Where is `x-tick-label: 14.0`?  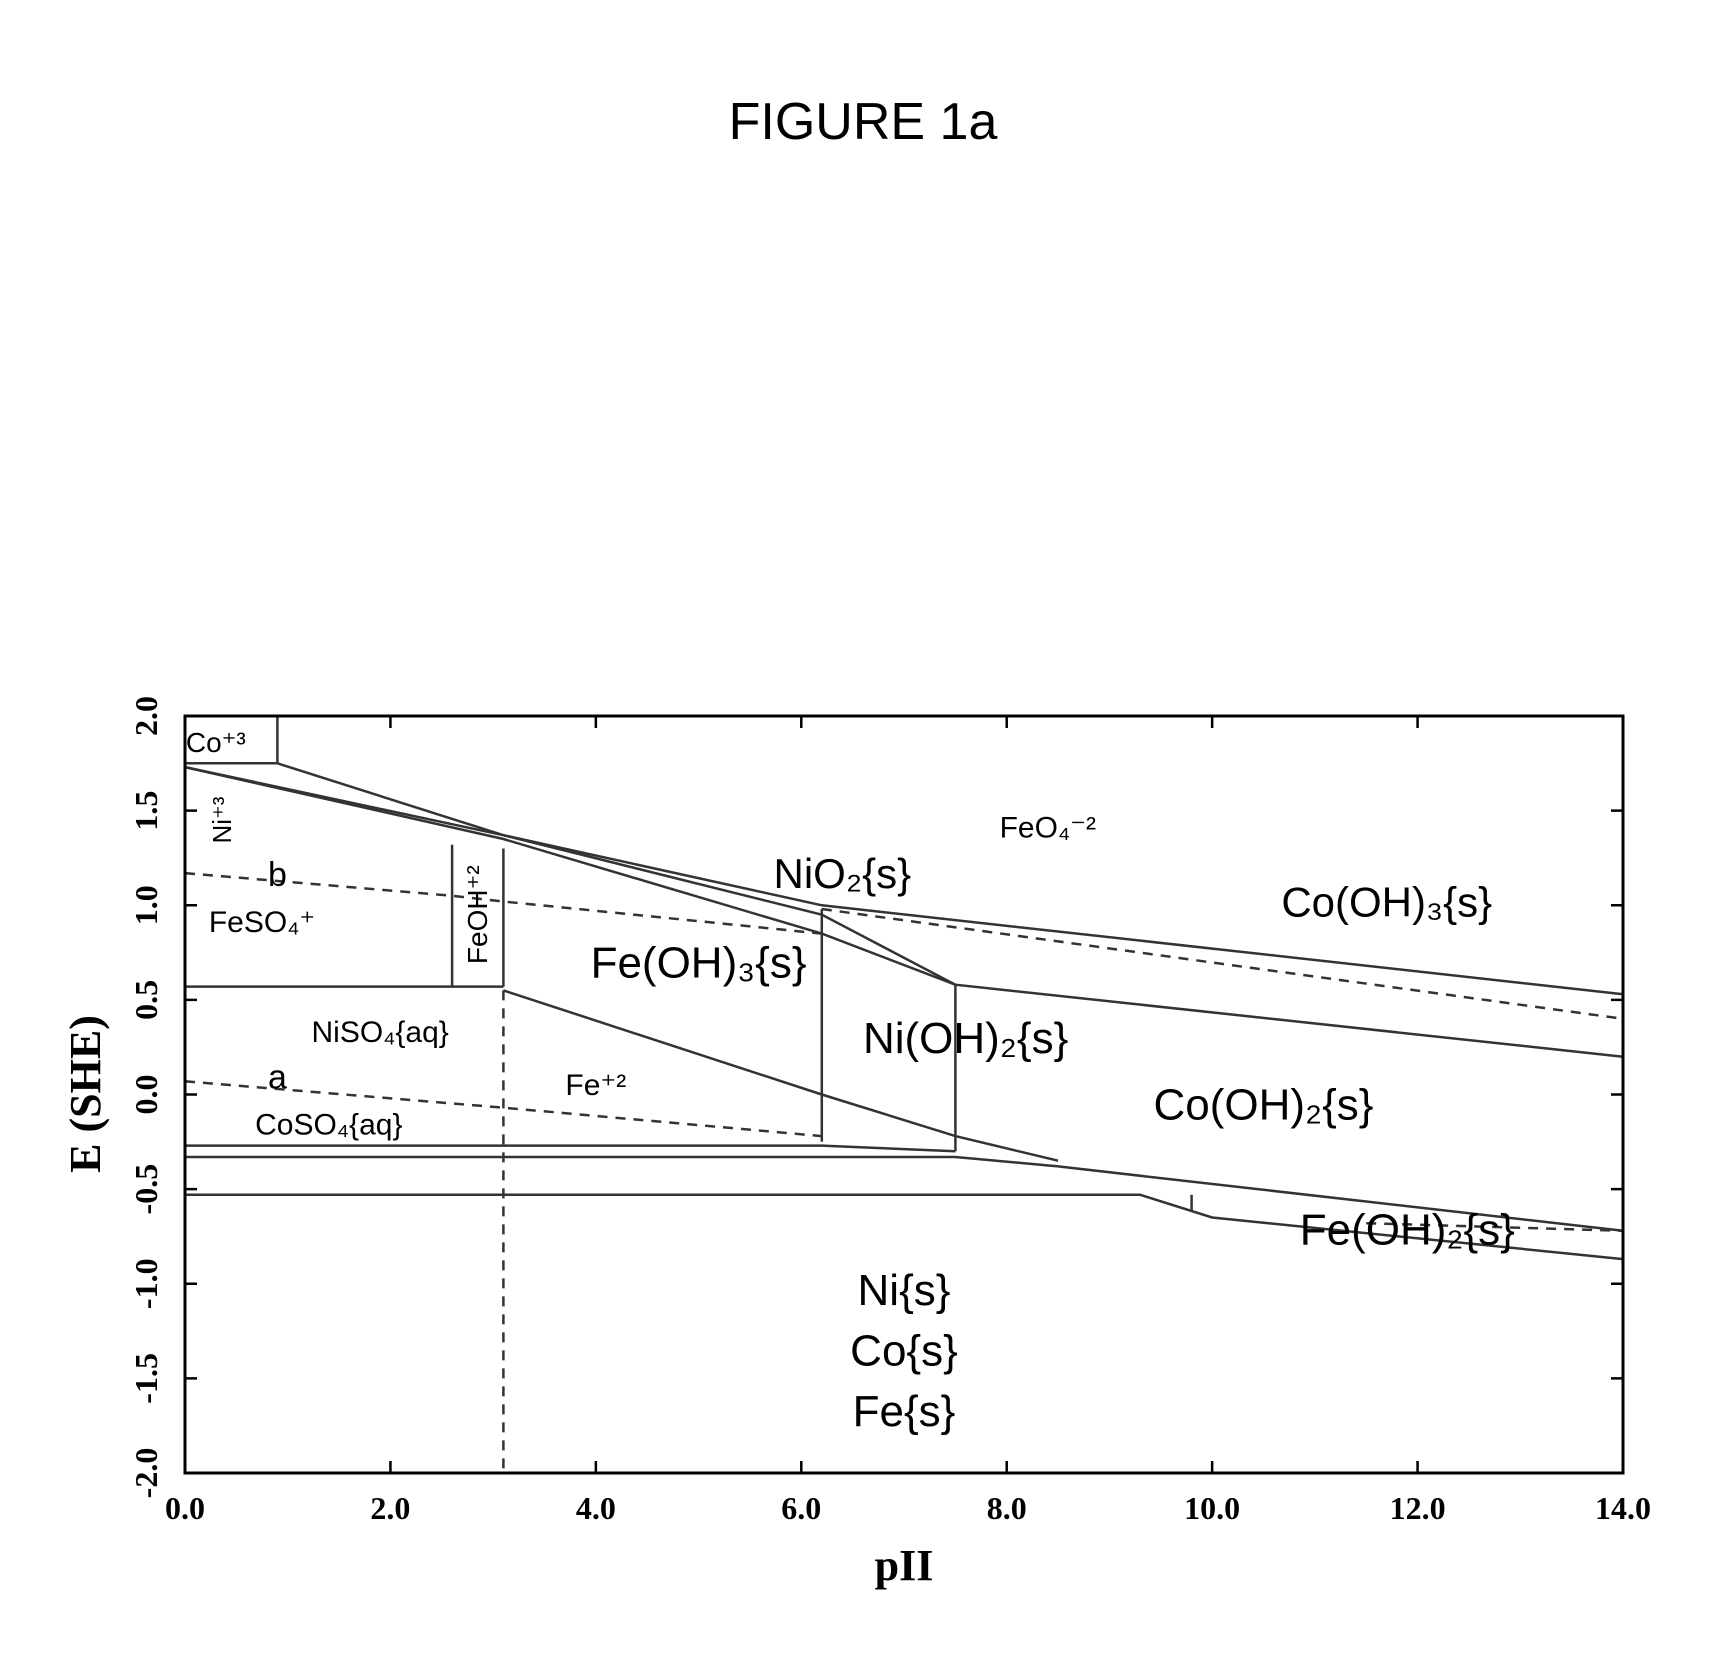
x-tick-label: 14.0 is located at coordinates (1623, 1508).